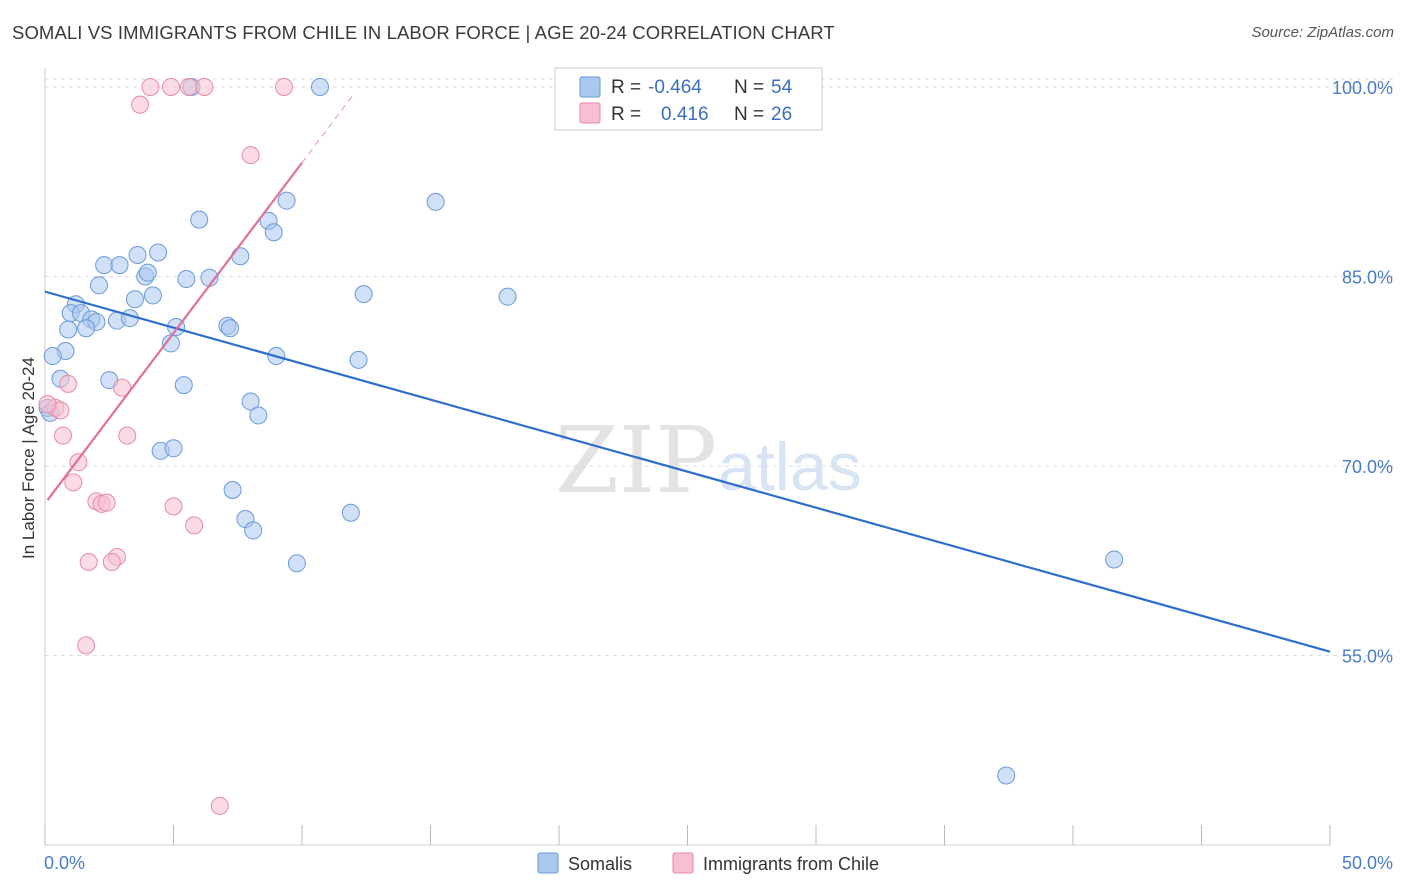  What do you see at coordinates (782, 87) in the screenshot?
I see `legend-n-value-somalis: 54` at bounding box center [782, 87].